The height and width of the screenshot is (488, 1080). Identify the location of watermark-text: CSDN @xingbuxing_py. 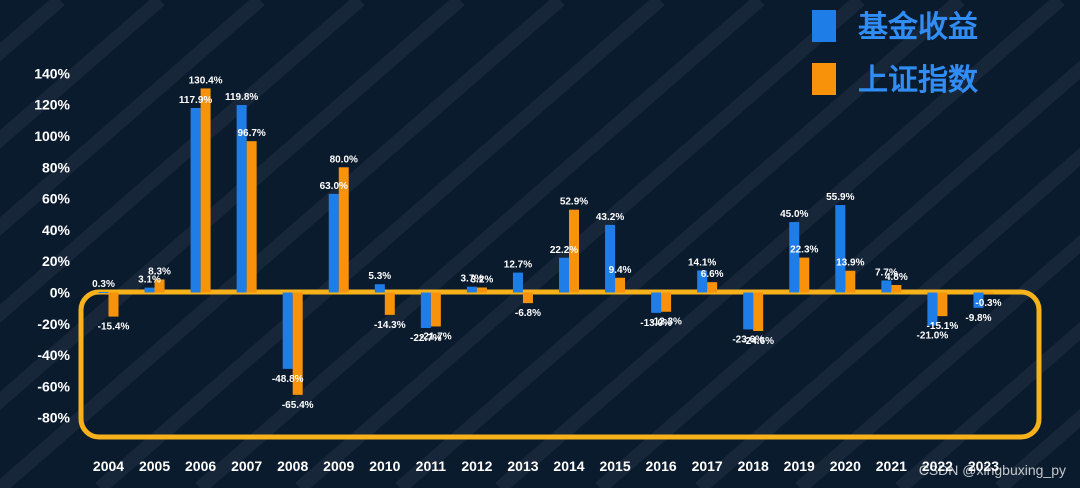
(992, 470).